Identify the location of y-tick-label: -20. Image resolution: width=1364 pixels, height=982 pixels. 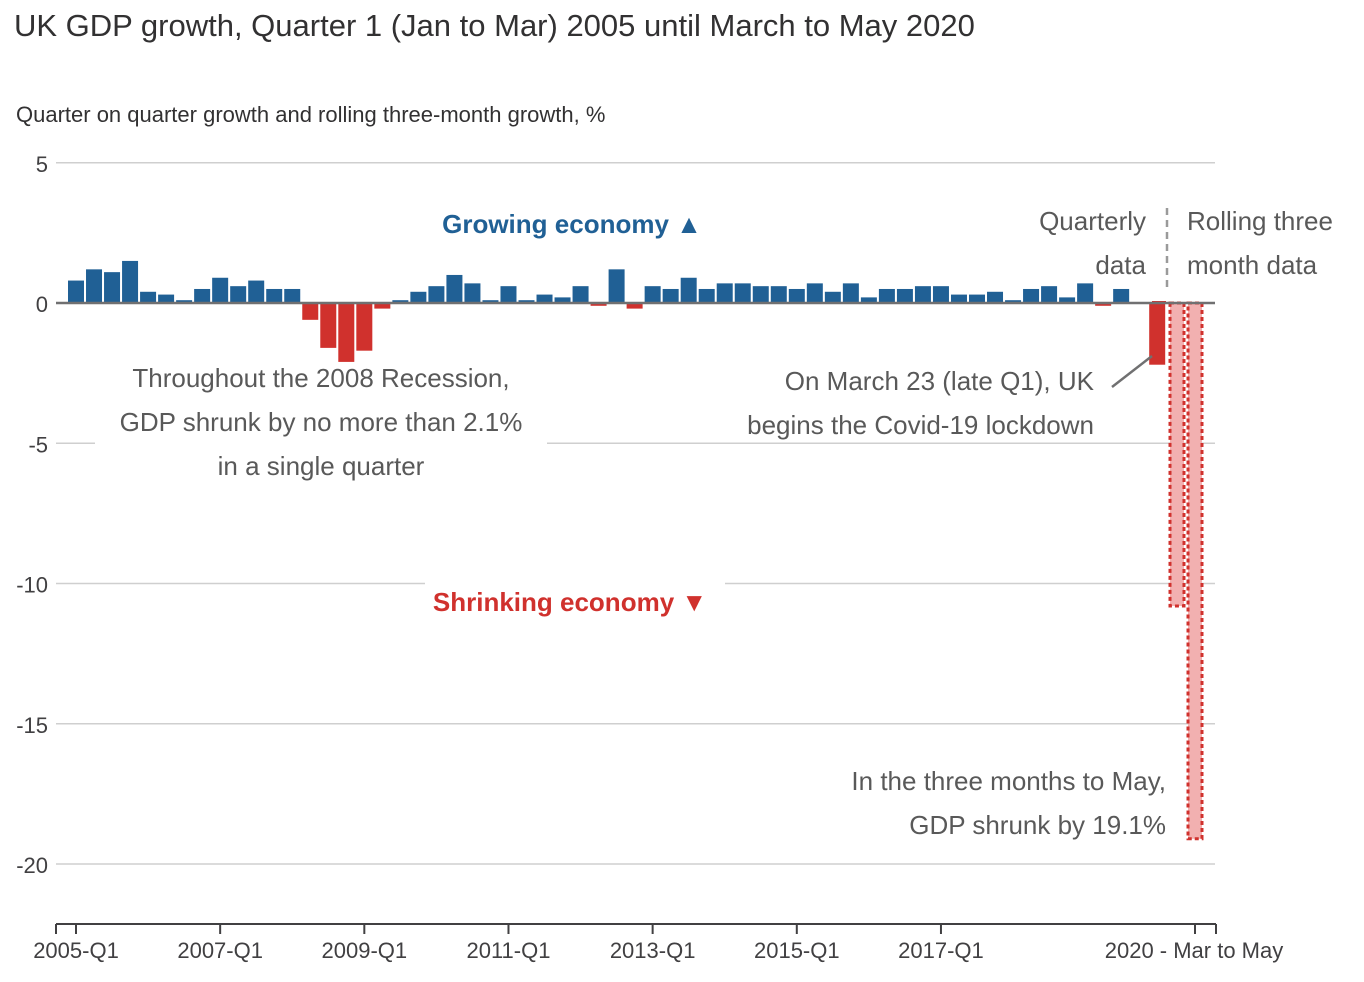
(32, 865).